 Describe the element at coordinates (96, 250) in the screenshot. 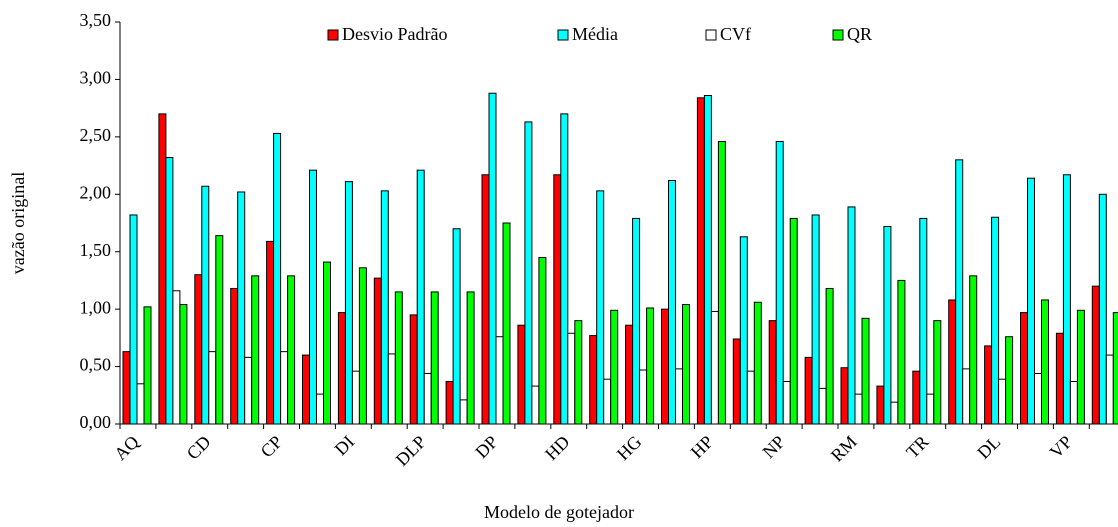

I see `y-tick-label: 1,50` at that location.